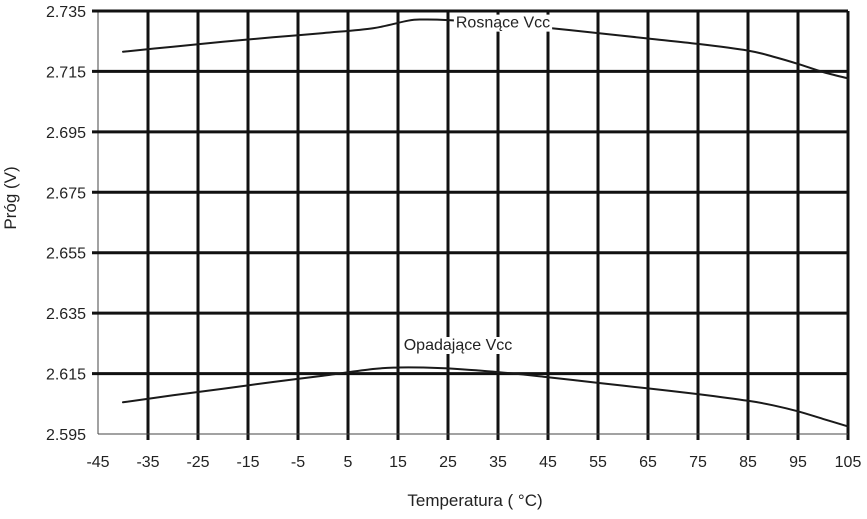 The width and height of the screenshot is (867, 519). I want to click on annotation-falling-vcc: Opadające Vcc, so click(458, 345).